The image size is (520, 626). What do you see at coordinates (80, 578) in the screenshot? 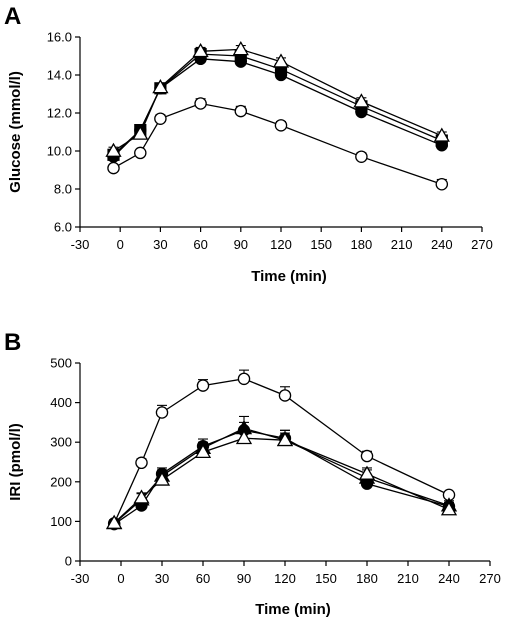
I see `iri-x-tick-label: -30` at bounding box center [80, 578].